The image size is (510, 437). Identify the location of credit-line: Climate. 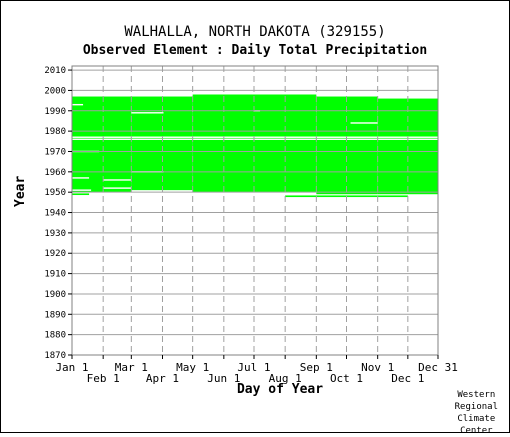
(476, 419).